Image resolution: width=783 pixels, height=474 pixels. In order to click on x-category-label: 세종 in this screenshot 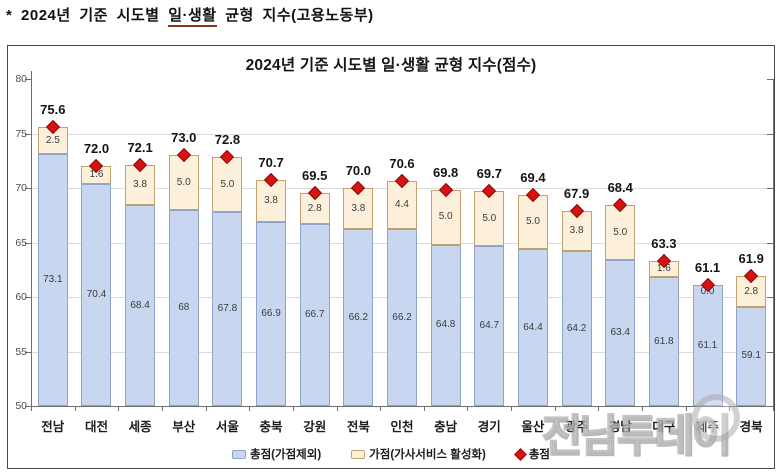, I will do `click(140, 427)`.